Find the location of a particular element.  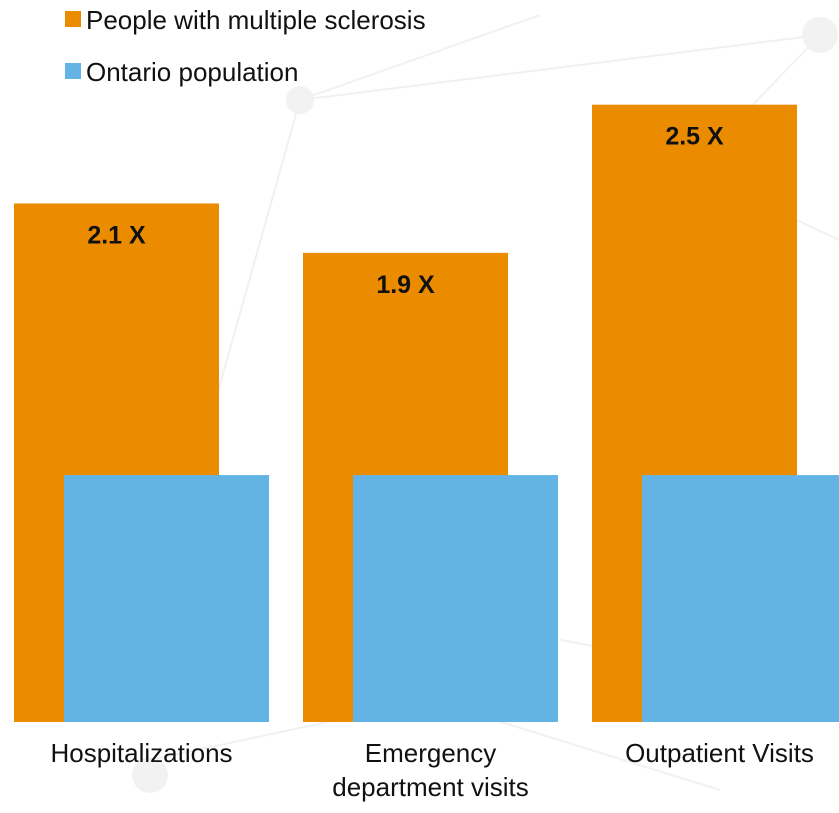

category-label-2-line-1: Emergency is located at coordinates (431, 753).